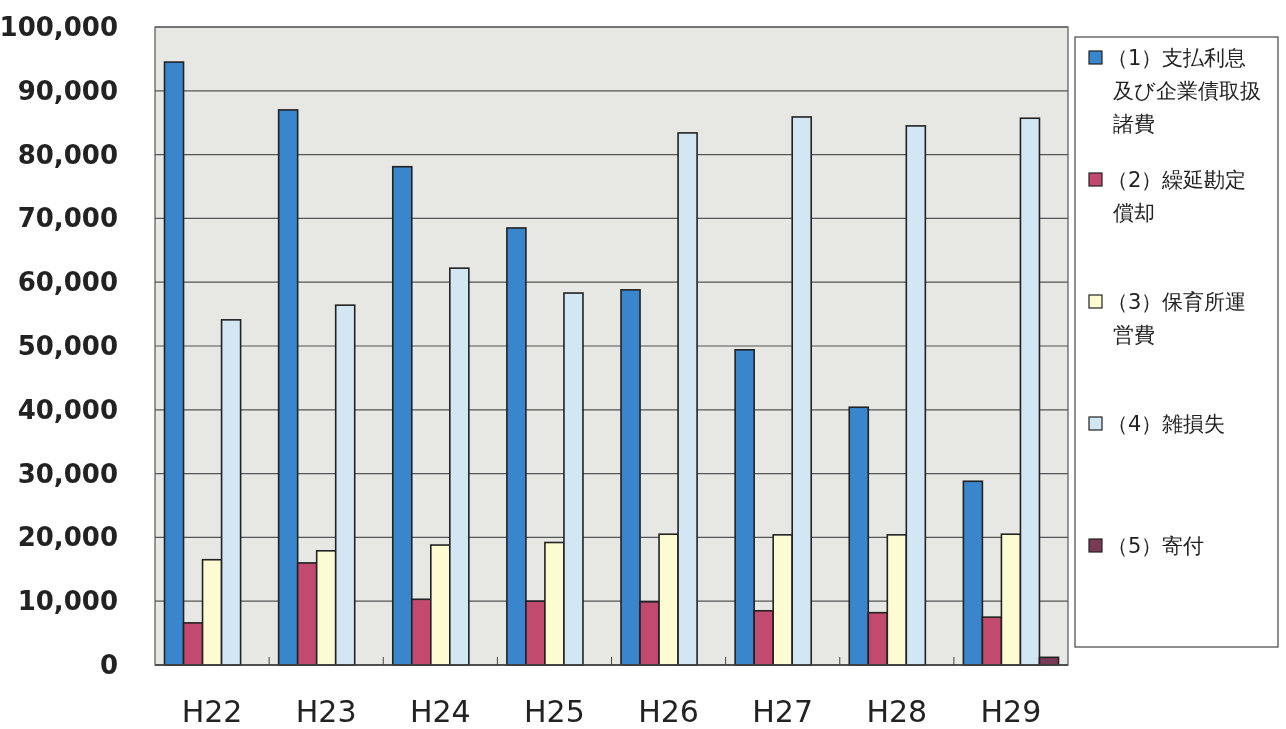  Describe the element at coordinates (1177, 318) in the screenshot. I see `legend-label: （3）保育所運営費` at that location.